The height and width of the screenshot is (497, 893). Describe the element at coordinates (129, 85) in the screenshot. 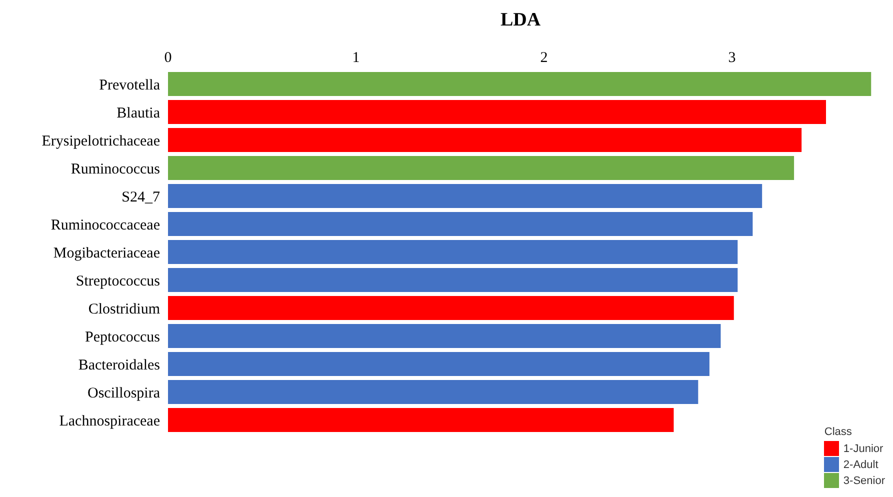

I see `y-tick-label: Prevotella` at that location.